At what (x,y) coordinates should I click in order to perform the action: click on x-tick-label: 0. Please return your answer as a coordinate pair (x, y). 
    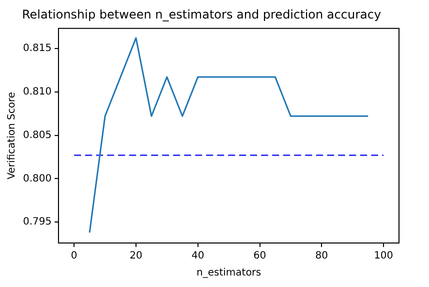
    Looking at the image, I should click on (74, 256).